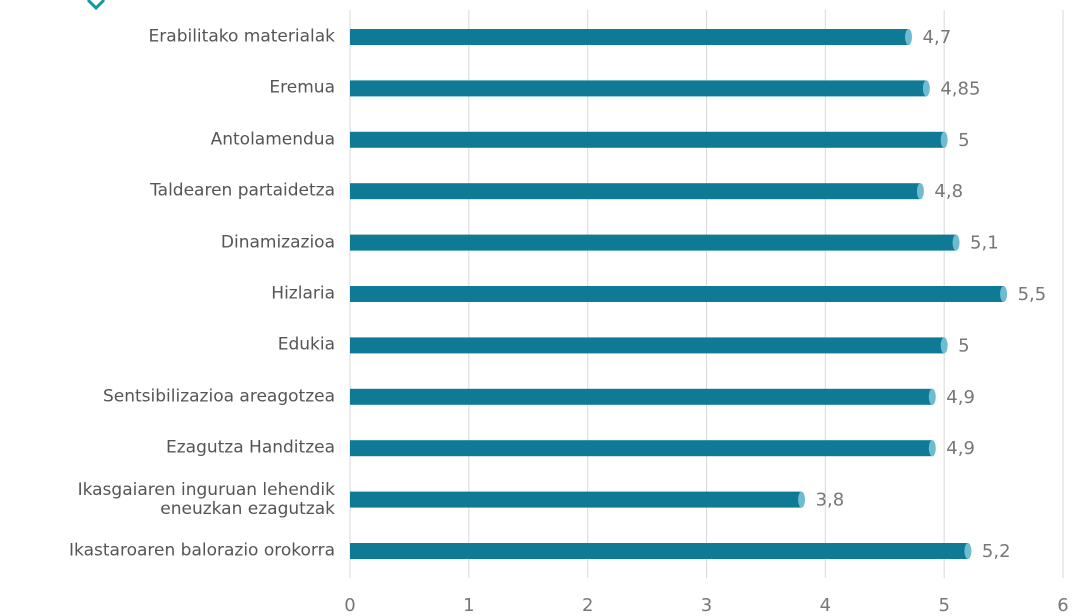 This screenshot has height=616, width=1077. I want to click on category-label: Sentsibilizazioa areagotzea, so click(218, 396).